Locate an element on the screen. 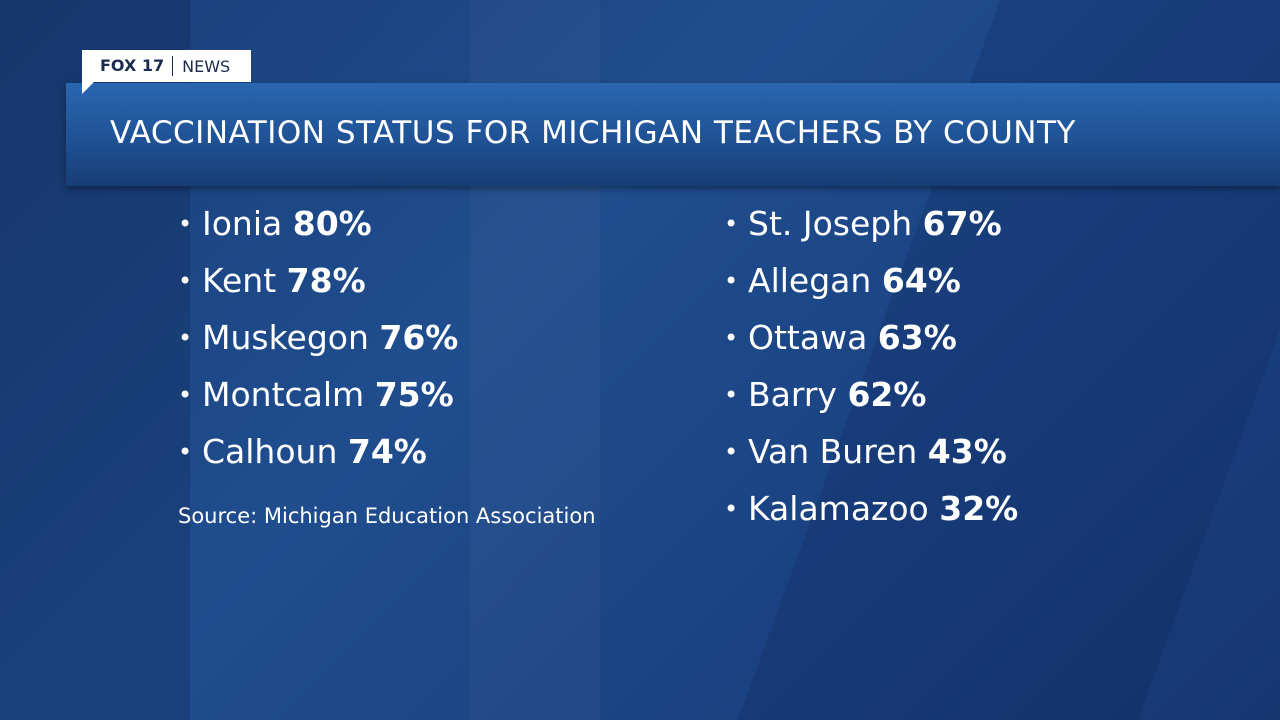 This screenshot has height=720, width=1280. county-item: Ionia 80% is located at coordinates (275, 224).